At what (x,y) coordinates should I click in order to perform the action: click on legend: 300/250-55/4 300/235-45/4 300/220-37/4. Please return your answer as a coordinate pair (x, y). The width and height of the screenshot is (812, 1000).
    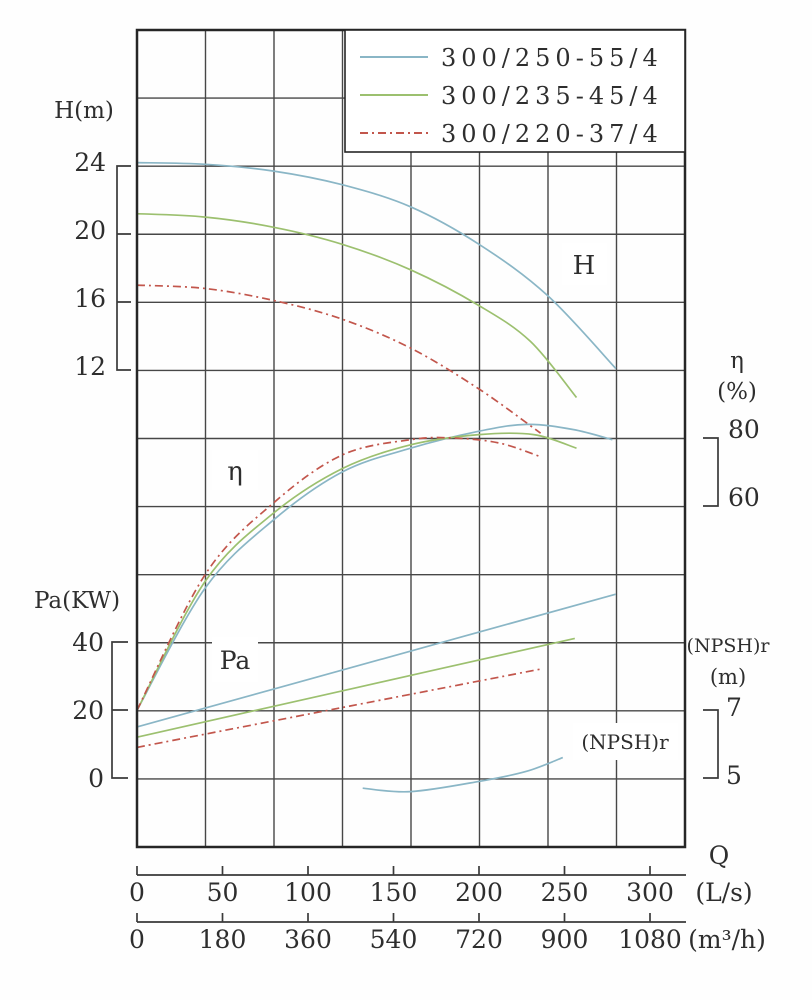
    Looking at the image, I should click on (515, 91).